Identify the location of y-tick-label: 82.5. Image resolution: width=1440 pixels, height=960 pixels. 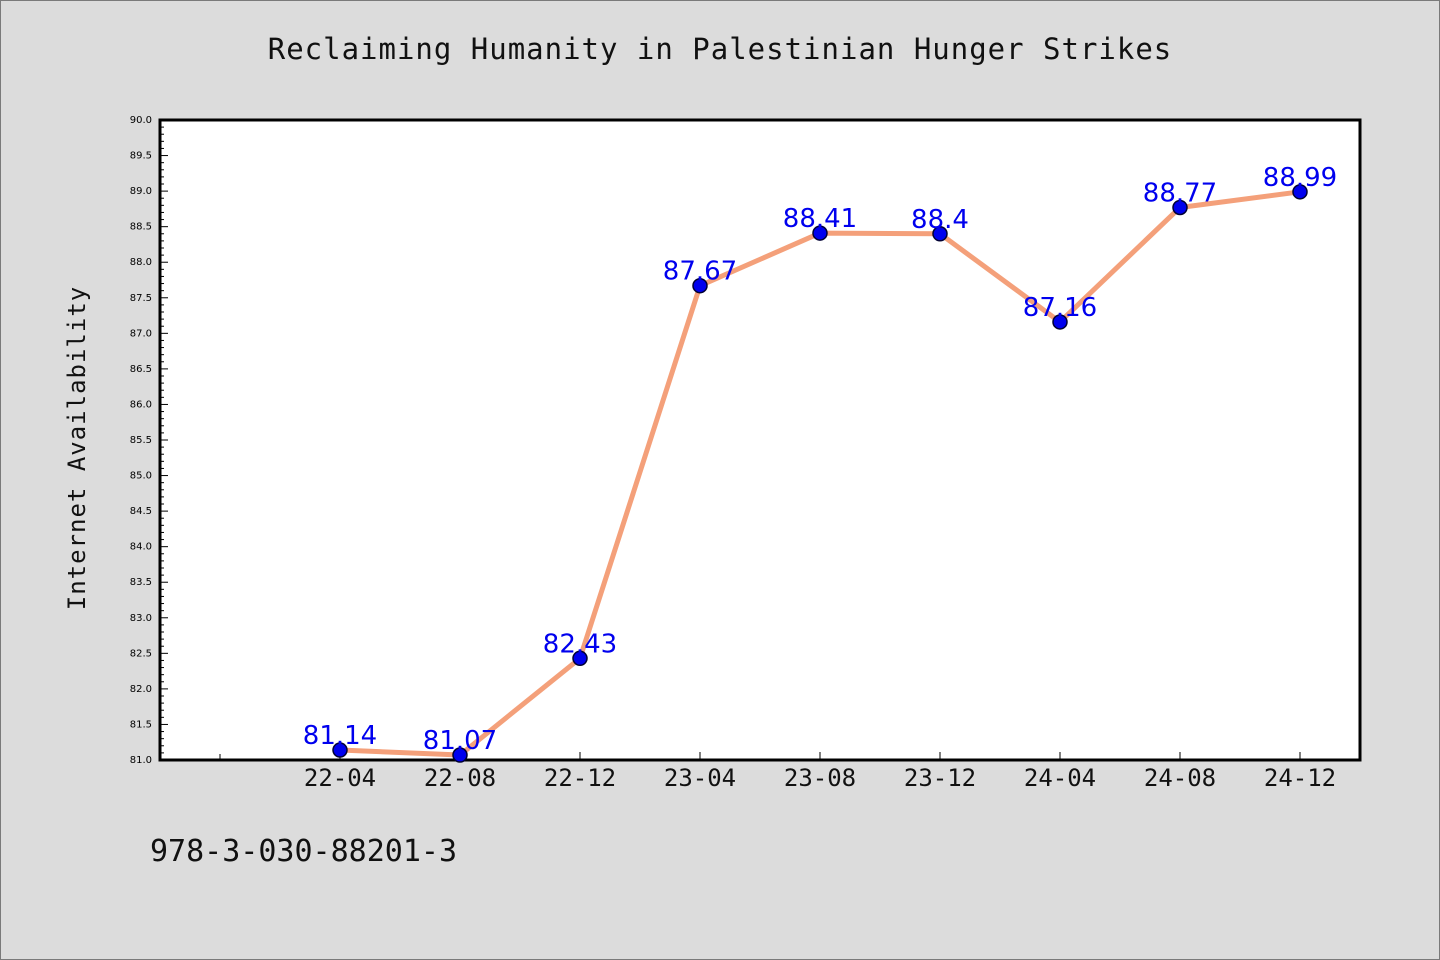
(141, 653).